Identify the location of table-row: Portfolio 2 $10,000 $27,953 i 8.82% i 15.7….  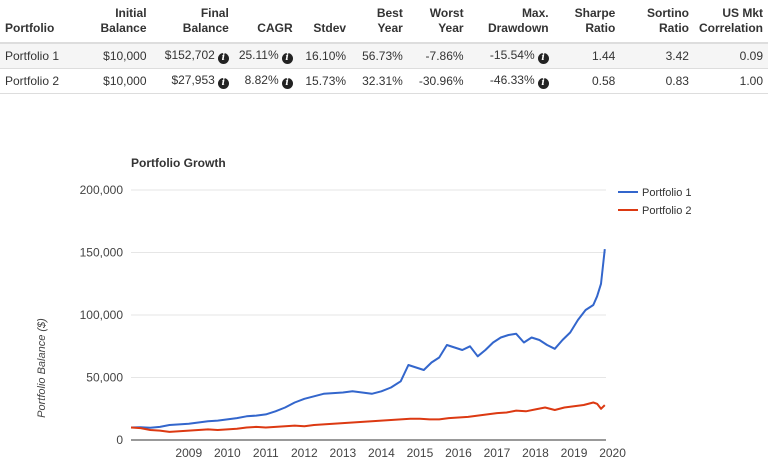
(384, 81).